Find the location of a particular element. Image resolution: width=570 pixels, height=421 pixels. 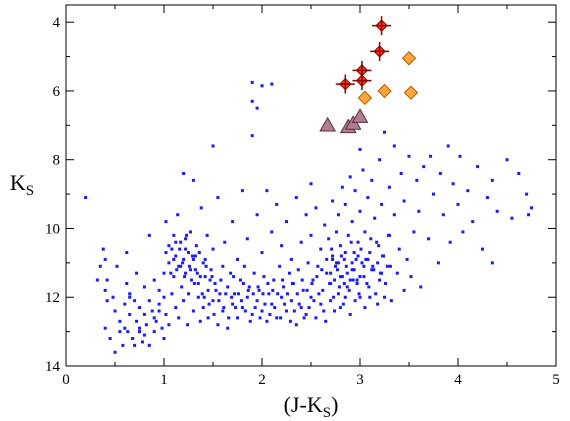

x-axis-title: (J-KS) is located at coordinates (311, 406).